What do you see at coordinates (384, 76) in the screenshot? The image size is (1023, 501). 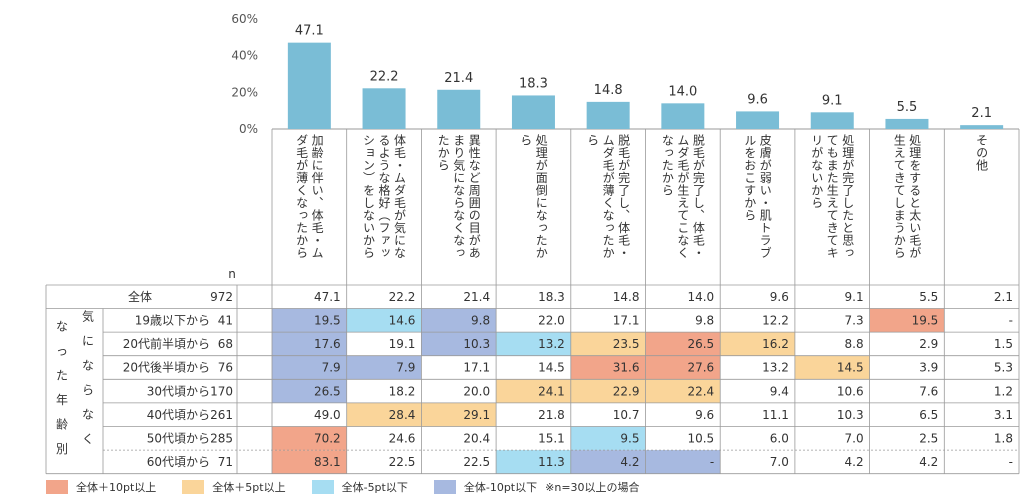 I see `bar-value-label: 22.2` at bounding box center [384, 76].